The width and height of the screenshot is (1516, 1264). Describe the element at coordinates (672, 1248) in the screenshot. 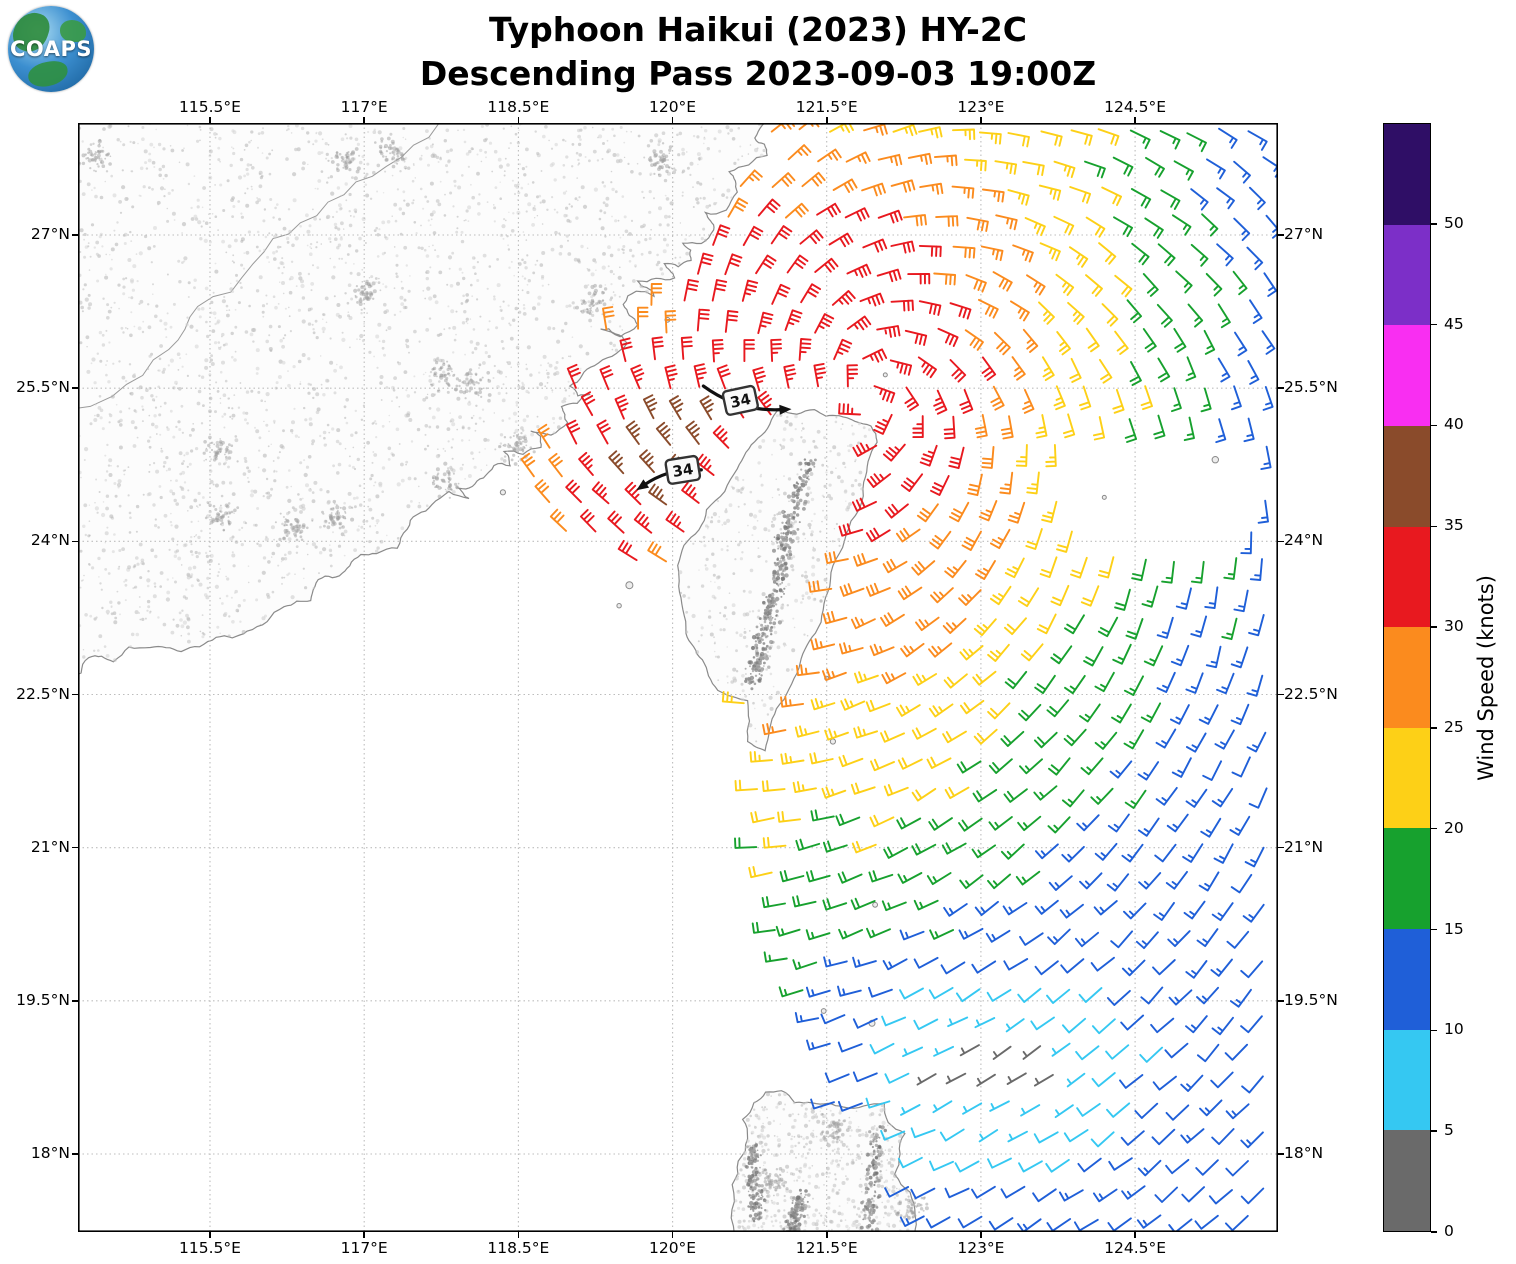

I see `x-tick-label-bottom: 120°E` at that location.